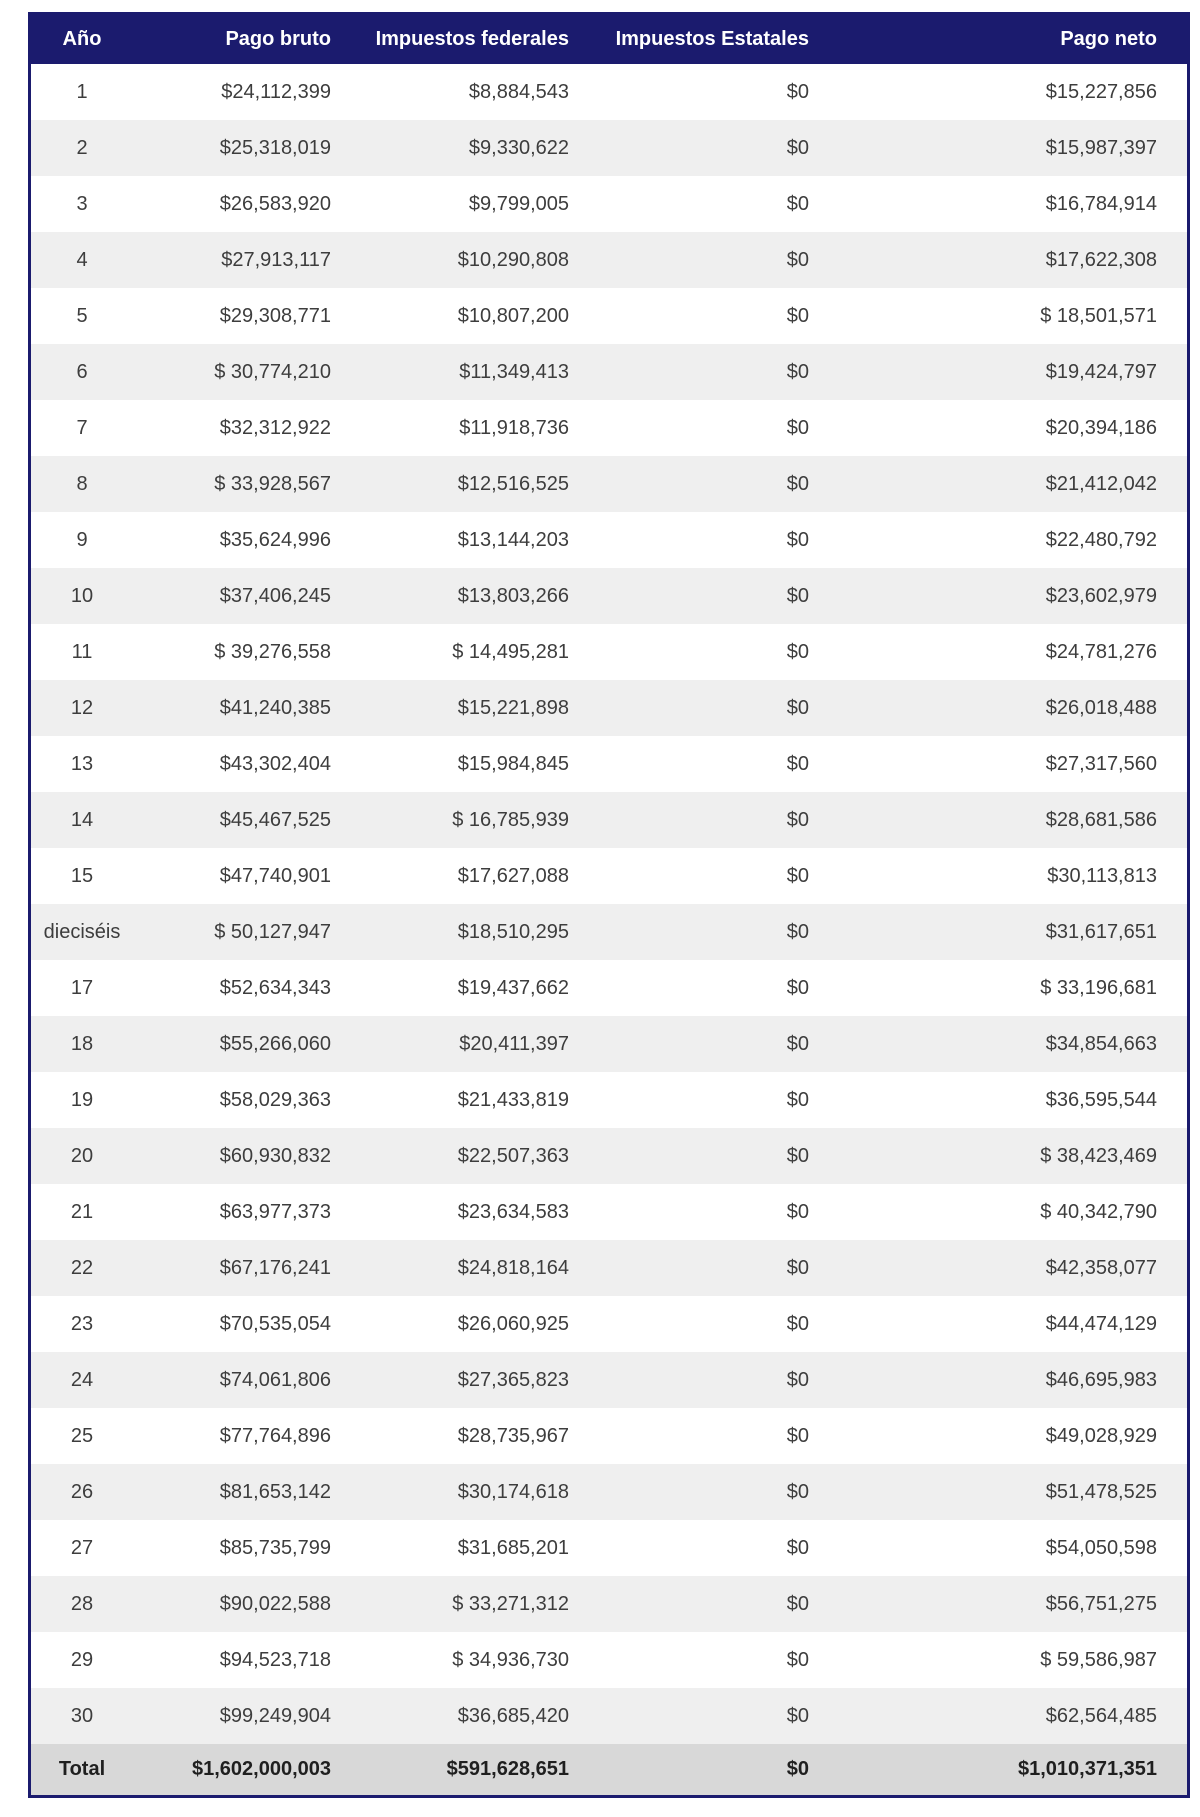  Describe the element at coordinates (275, 203) in the screenshot. I see `gross-pay-cell: $26,583,920` at that location.